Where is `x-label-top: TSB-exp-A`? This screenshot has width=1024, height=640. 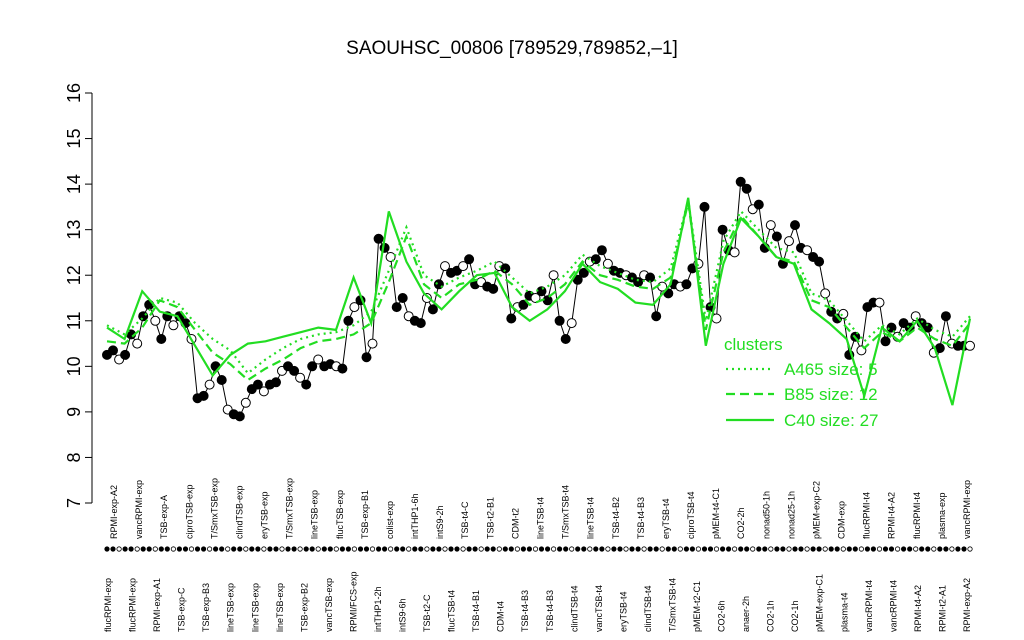 x-label-top: TSB-exp-A is located at coordinates (164, 517).